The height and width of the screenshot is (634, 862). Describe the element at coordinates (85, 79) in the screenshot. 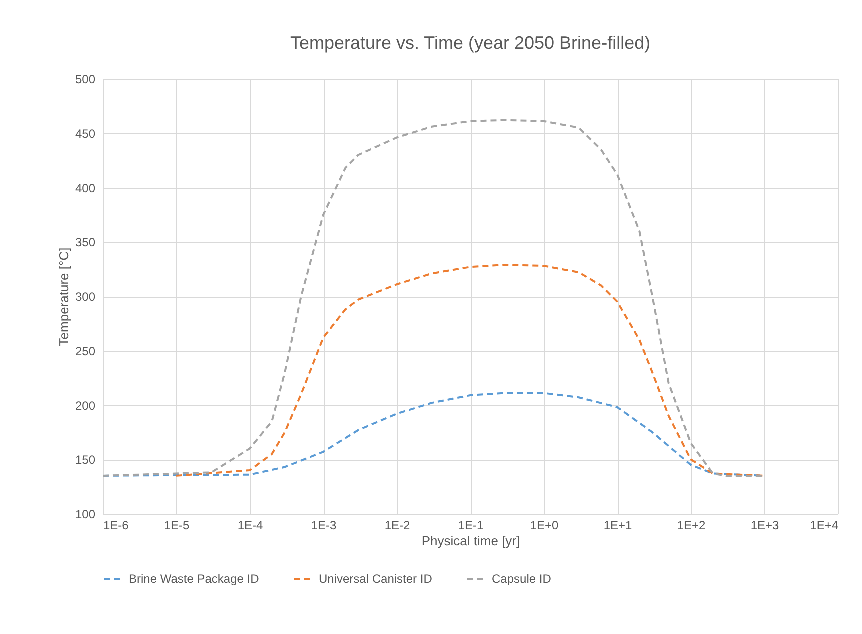

I see `y-tick-label: 500` at that location.